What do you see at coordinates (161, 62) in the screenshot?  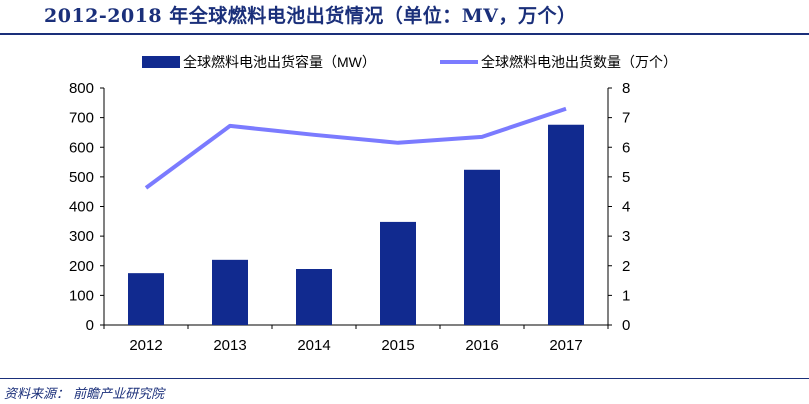 I see `legend-bar-swatch` at bounding box center [161, 62].